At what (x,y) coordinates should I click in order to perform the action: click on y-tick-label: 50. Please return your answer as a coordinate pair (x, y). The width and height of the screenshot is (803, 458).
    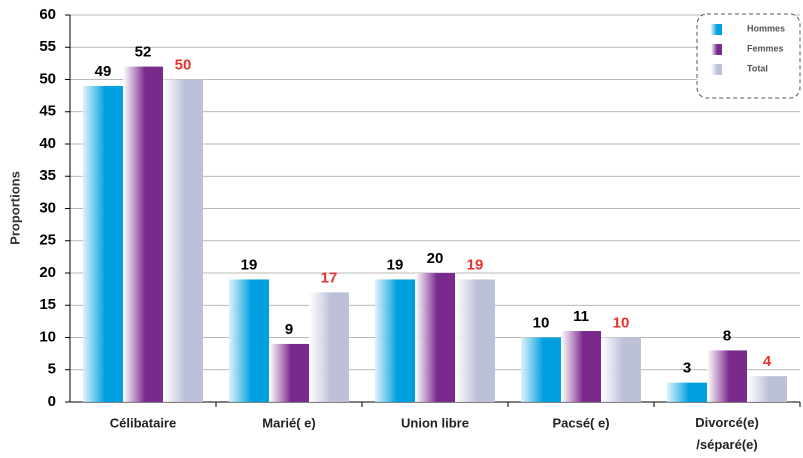
    Looking at the image, I should click on (47, 78).